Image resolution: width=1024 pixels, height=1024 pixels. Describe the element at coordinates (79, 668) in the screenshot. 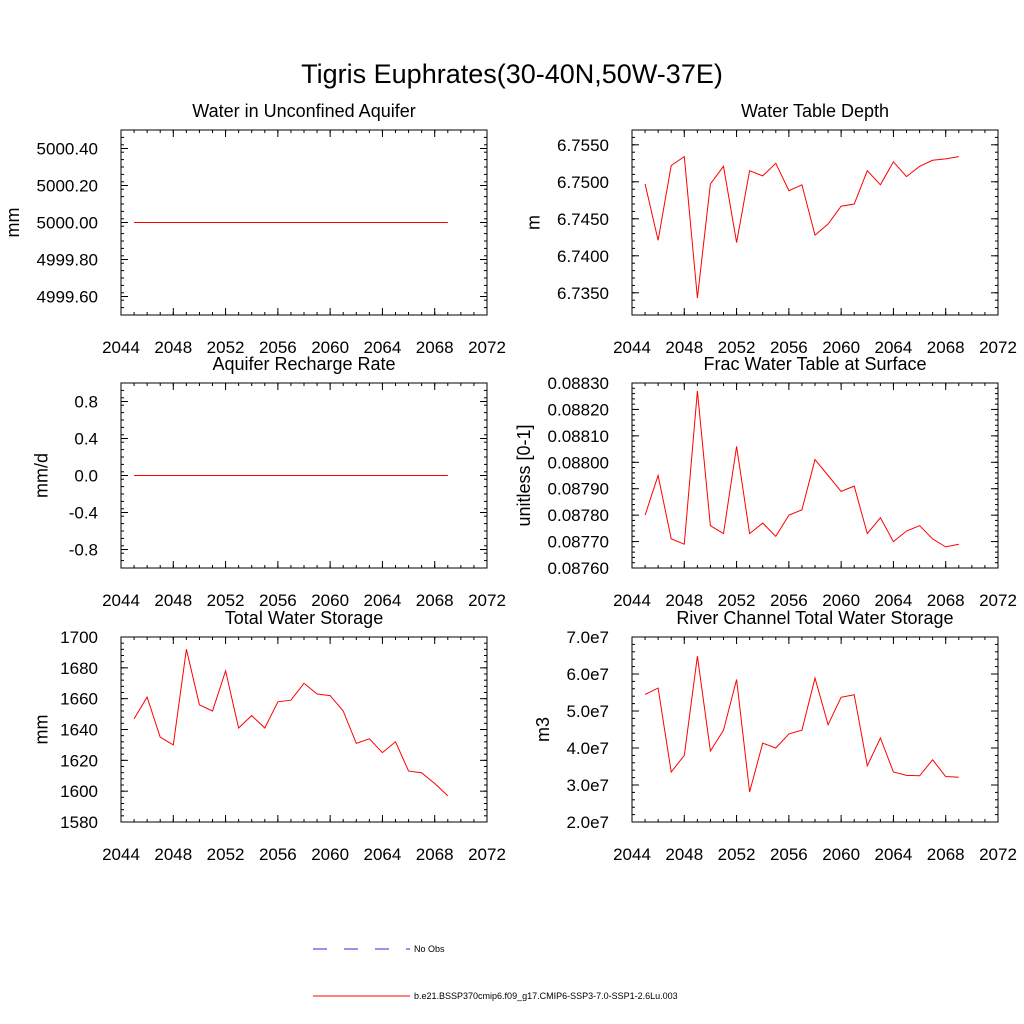

I see `y-tick-label: 1680` at that location.